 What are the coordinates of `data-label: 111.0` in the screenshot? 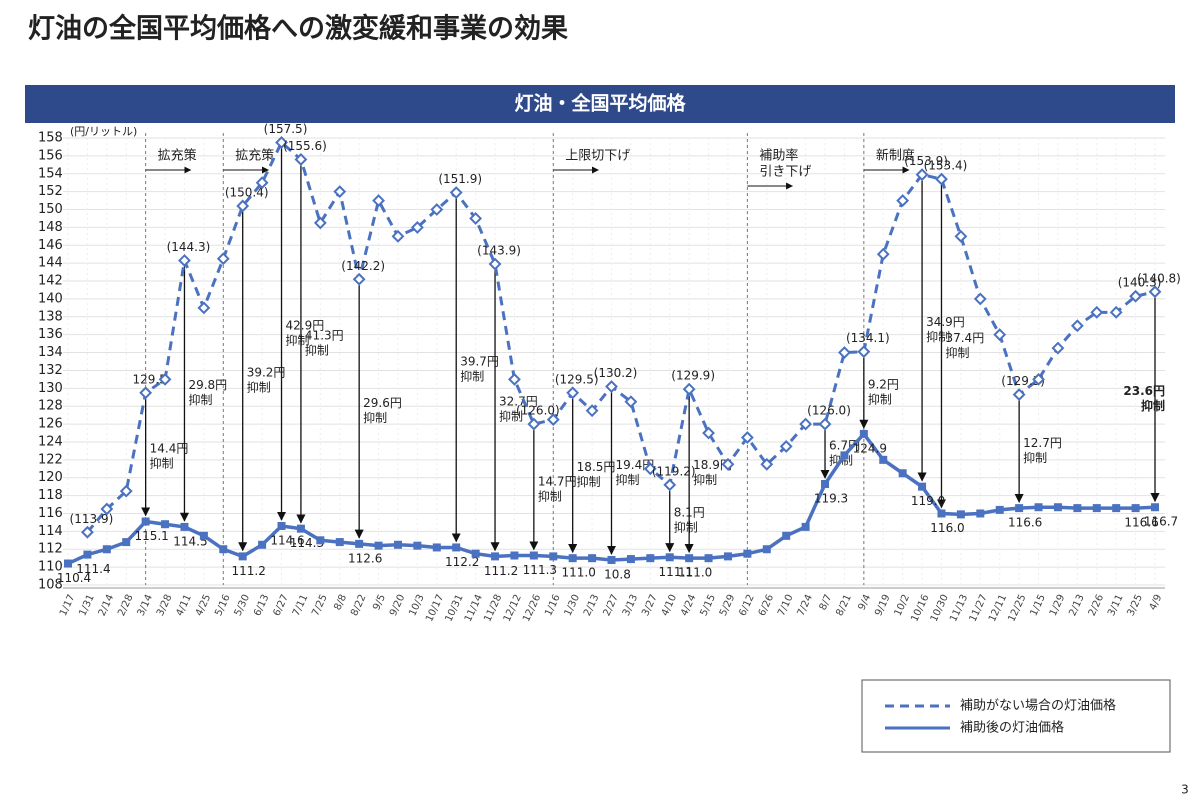 It's located at (578, 573).